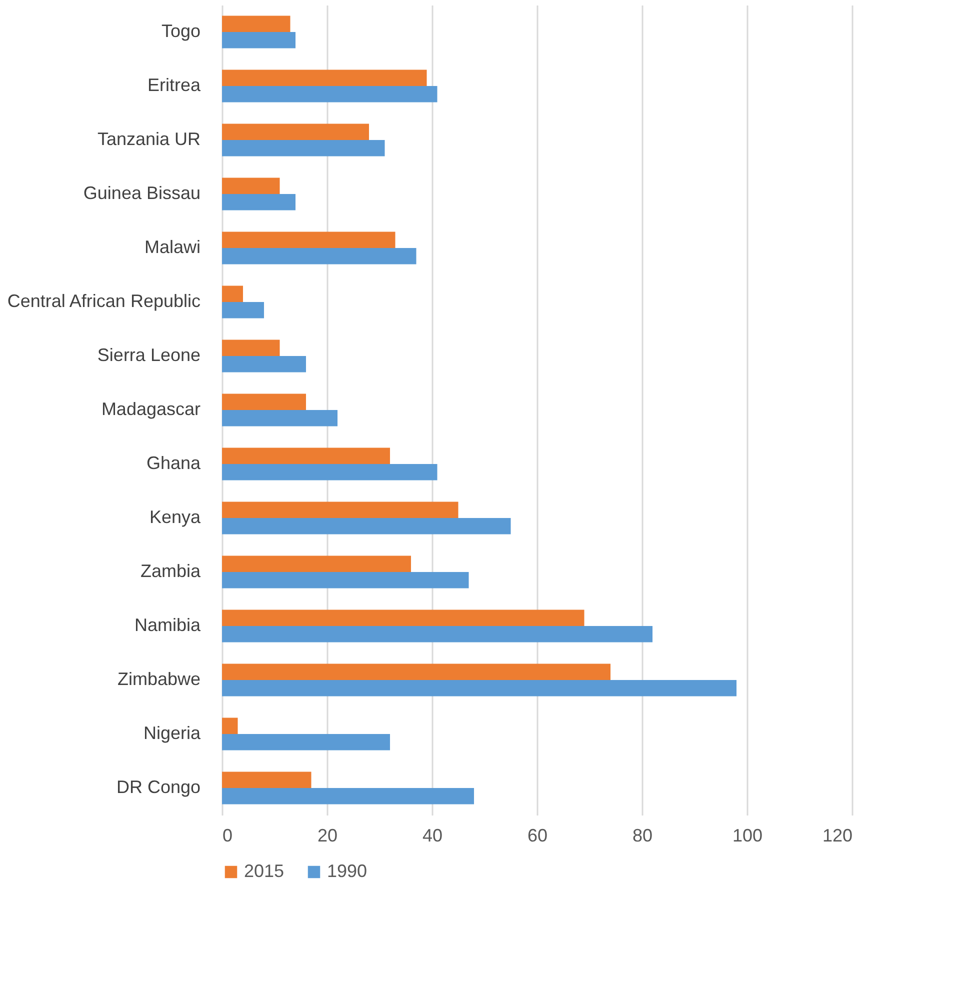 This screenshot has width=956, height=985. I want to click on y-tick-label: Nigeria, so click(172, 733).